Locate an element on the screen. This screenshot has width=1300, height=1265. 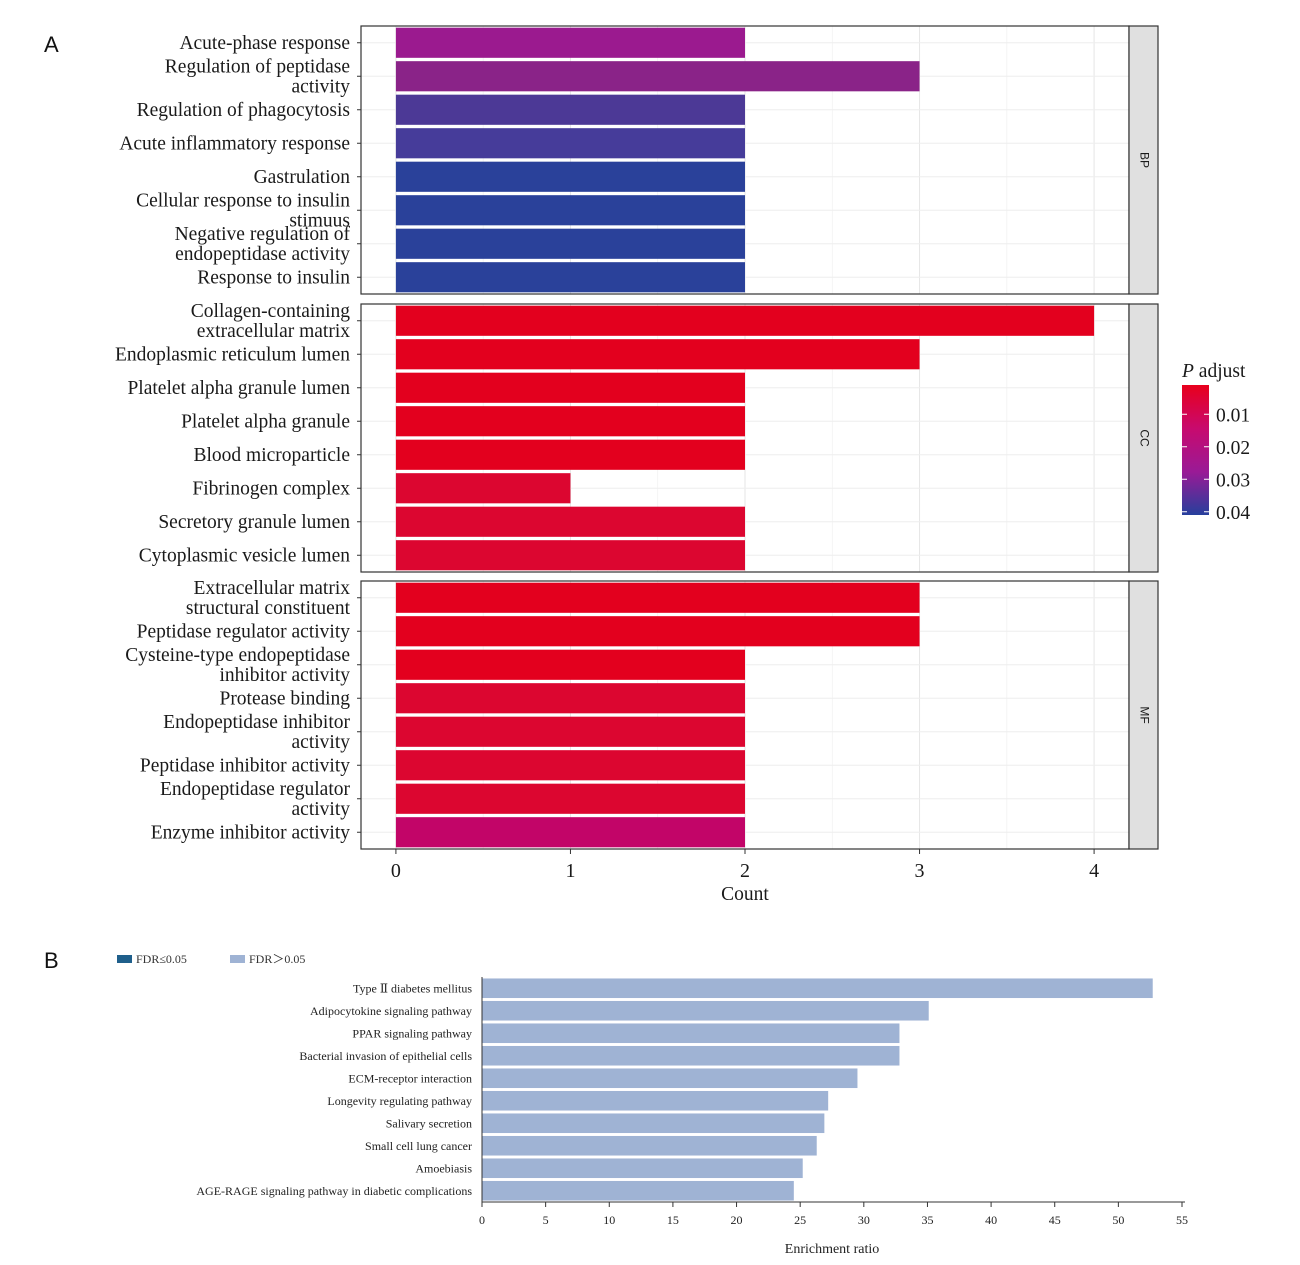
category-label: Platelet alpha granule is located at coordinates (265, 421).